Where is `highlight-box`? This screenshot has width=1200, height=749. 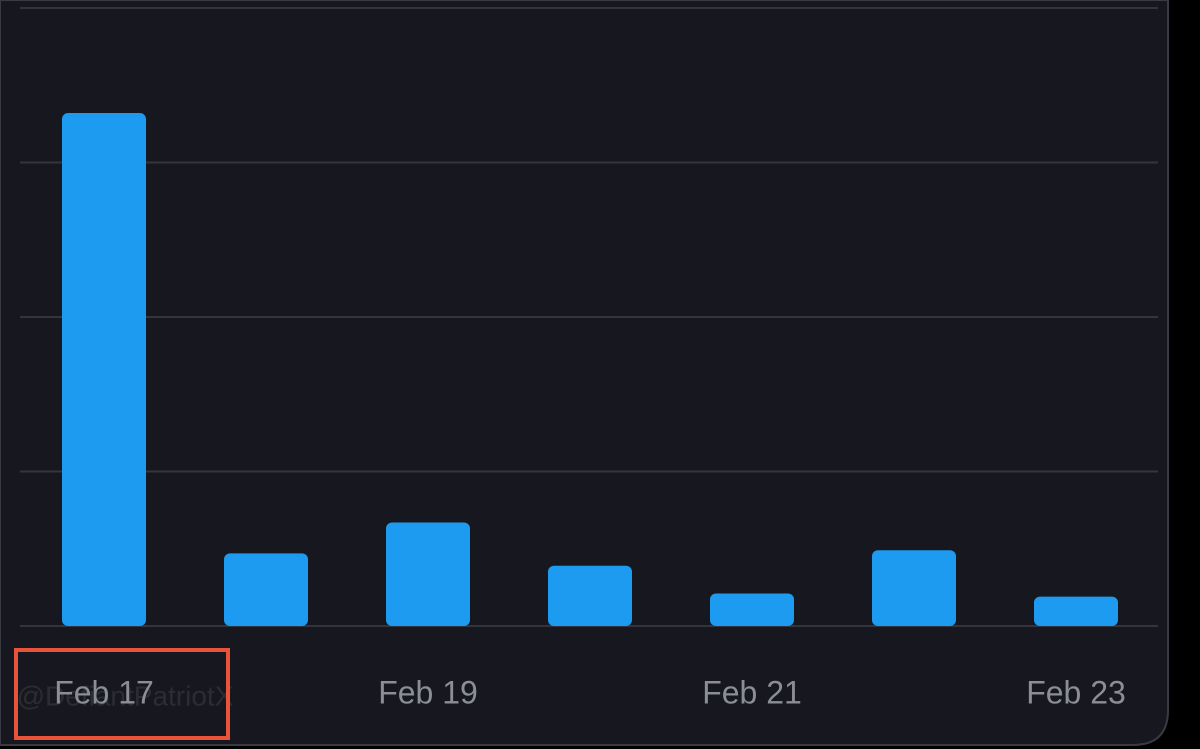
highlight-box is located at coordinates (122, 694).